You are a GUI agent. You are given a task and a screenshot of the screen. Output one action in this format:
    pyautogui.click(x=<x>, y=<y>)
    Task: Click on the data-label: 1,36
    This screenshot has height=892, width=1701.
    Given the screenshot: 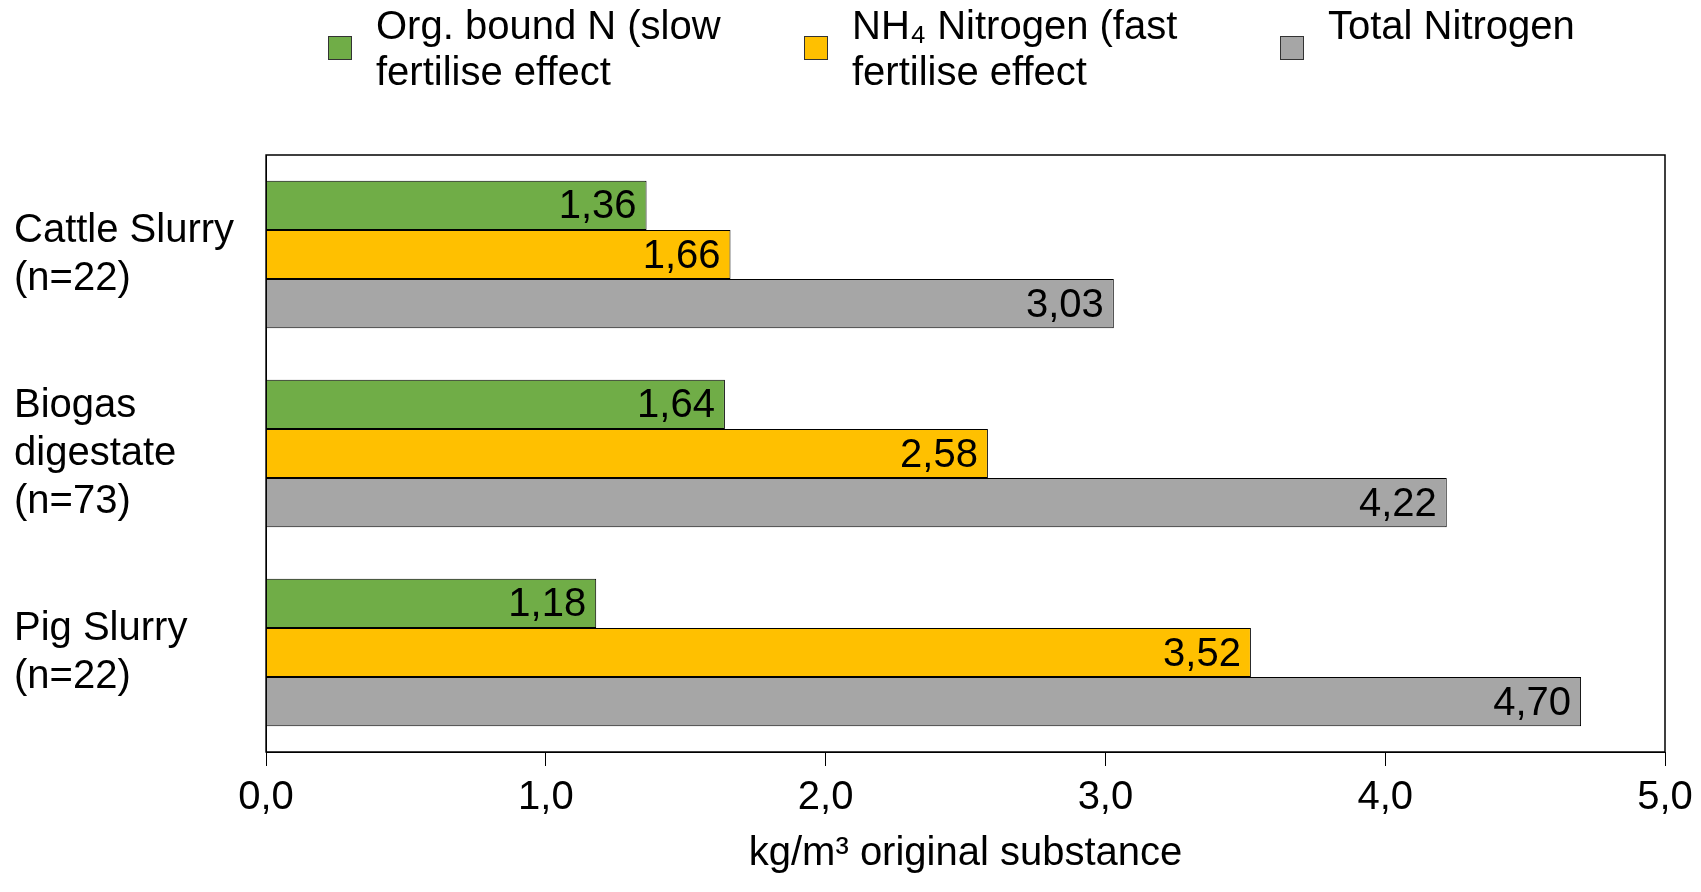 What is the action you would take?
    pyautogui.click(x=597, y=204)
    